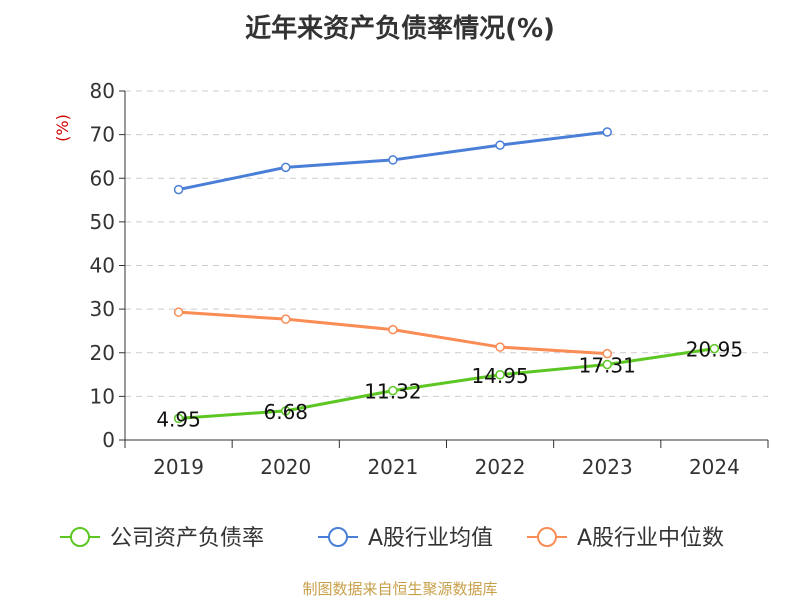  I want to click on data-label-2: 11.32, so click(392, 392).